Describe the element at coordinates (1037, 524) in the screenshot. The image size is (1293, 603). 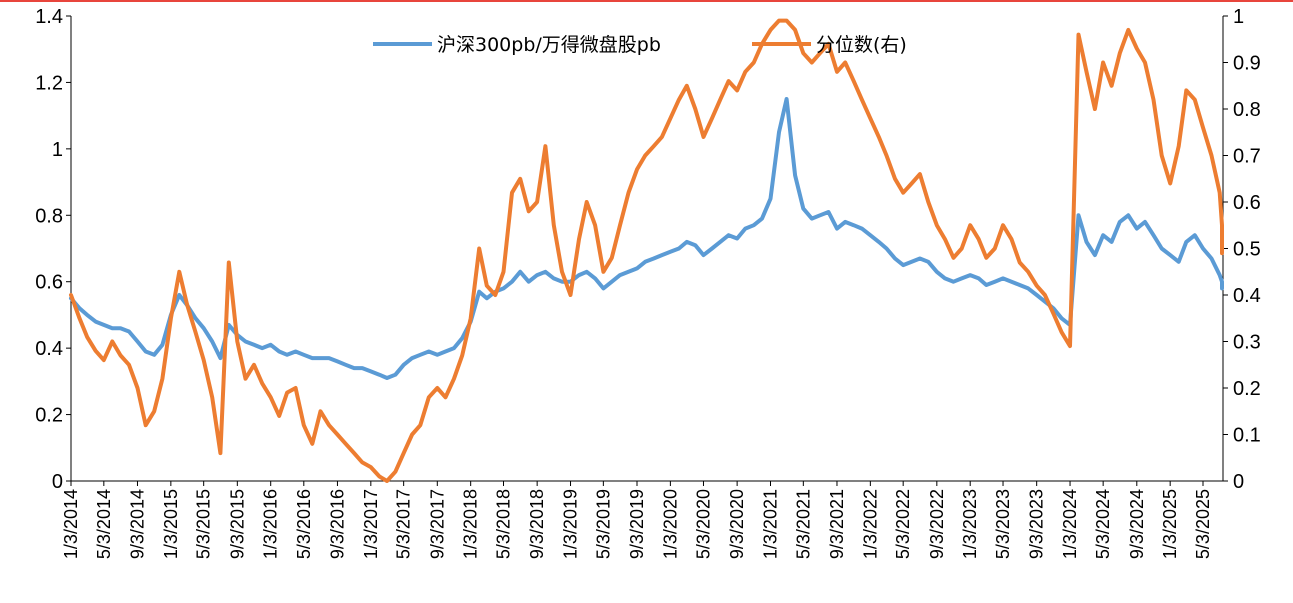
I see `x-tick-label: 9/3/2023` at that location.